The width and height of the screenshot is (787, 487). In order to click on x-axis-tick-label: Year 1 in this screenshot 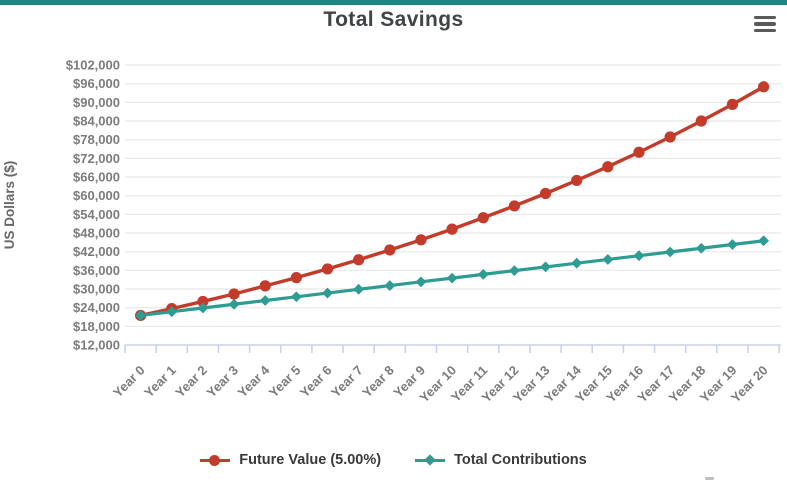, I will do `click(160, 382)`.